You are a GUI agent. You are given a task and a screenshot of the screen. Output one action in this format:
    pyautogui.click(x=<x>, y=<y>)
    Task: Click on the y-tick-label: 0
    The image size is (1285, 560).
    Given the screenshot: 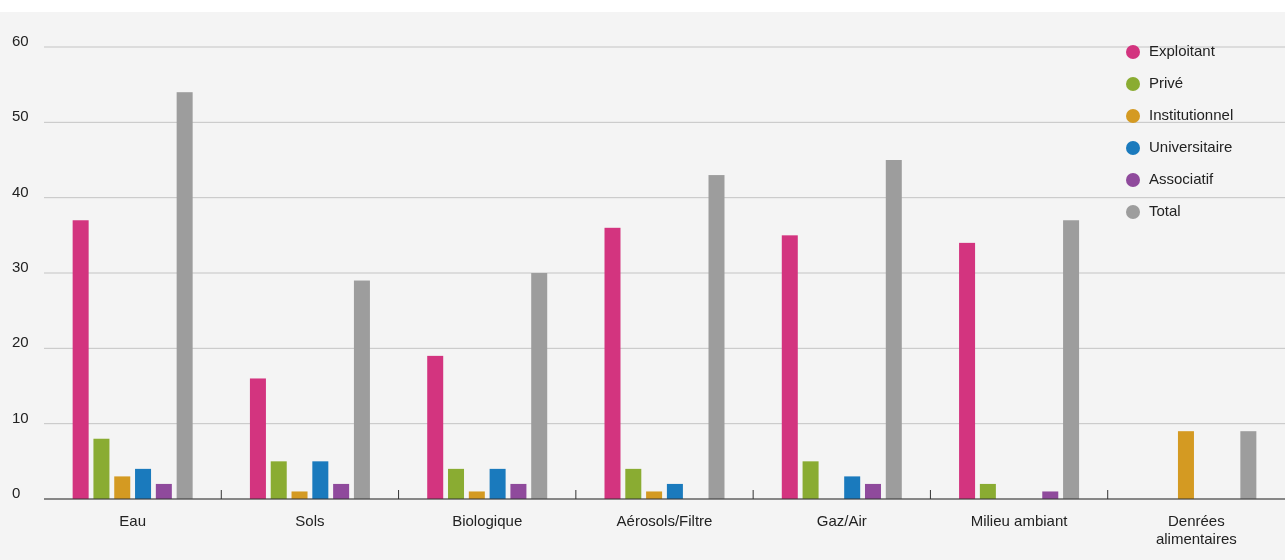 What is the action you would take?
    pyautogui.click(x=16, y=492)
    